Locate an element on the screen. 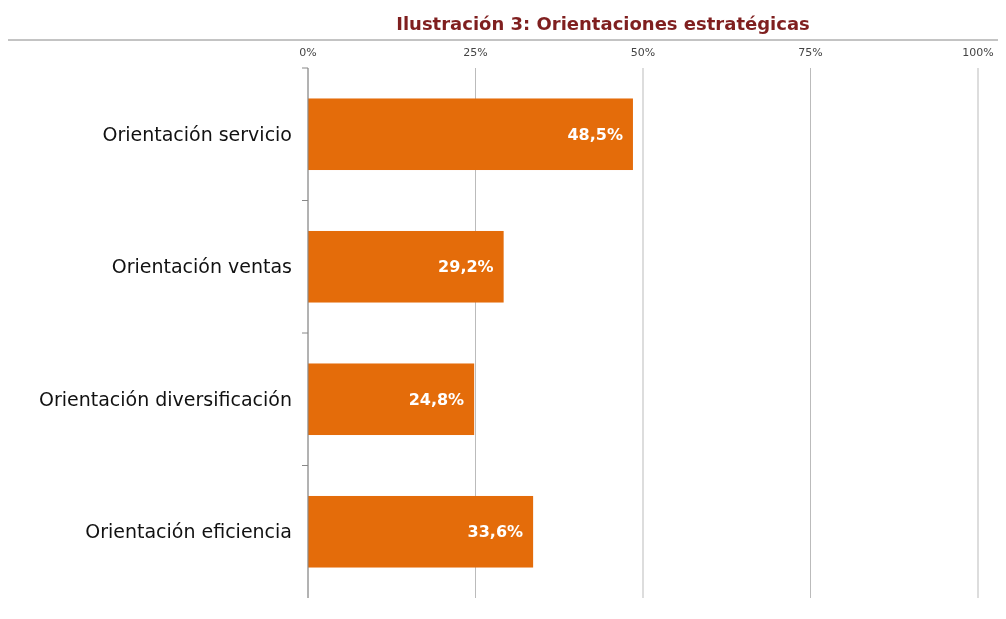 This screenshot has height=619, width=1006. y-tick-label: Orientación eficiencia is located at coordinates (188, 531).